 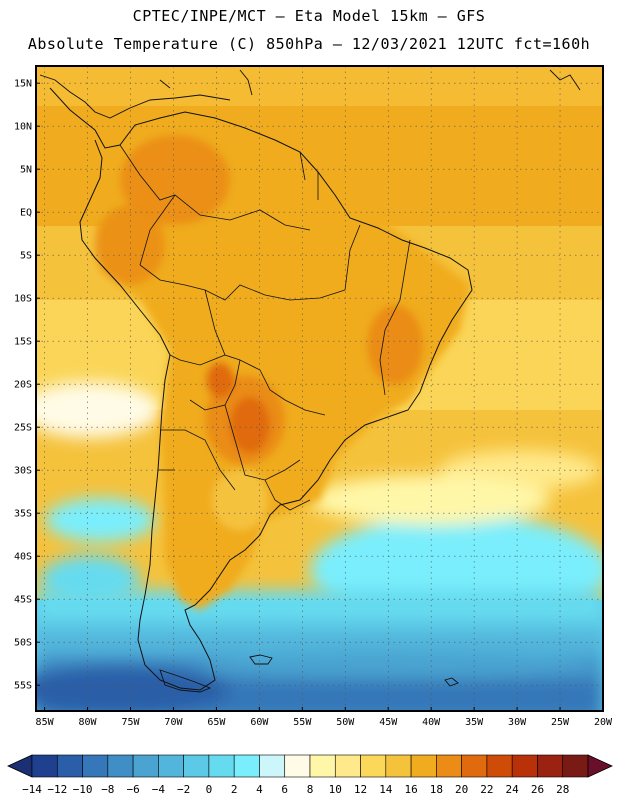 I want to click on colorbar-tick-label: 16, so click(x=410, y=789).